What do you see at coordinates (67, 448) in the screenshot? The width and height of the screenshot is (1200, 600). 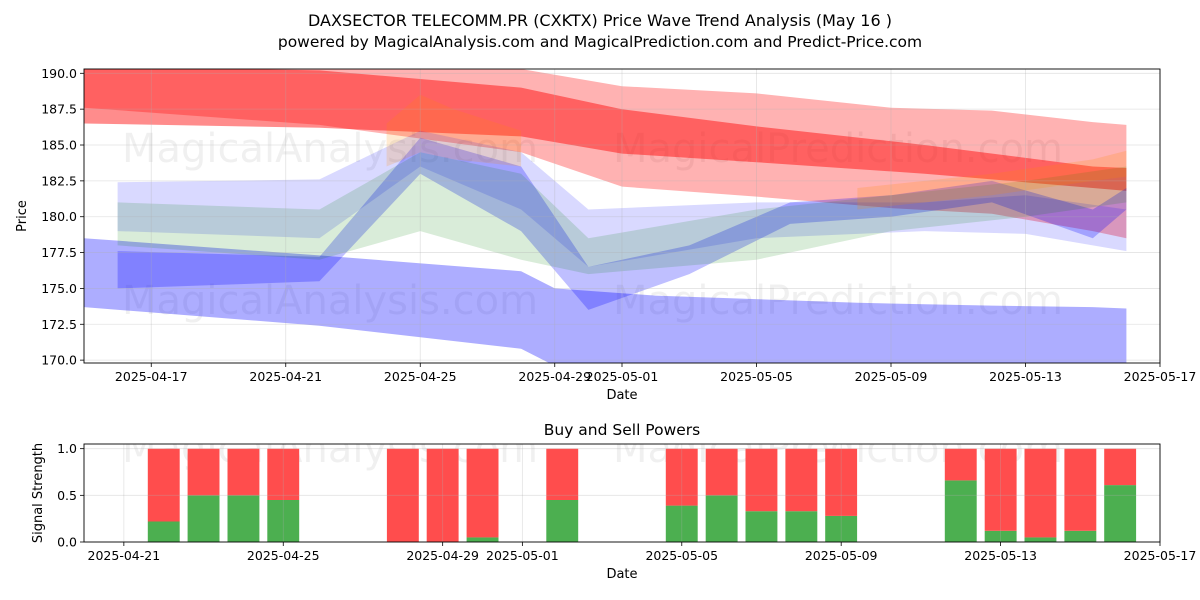 I see `y-tick-label: 1.0` at bounding box center [67, 448].